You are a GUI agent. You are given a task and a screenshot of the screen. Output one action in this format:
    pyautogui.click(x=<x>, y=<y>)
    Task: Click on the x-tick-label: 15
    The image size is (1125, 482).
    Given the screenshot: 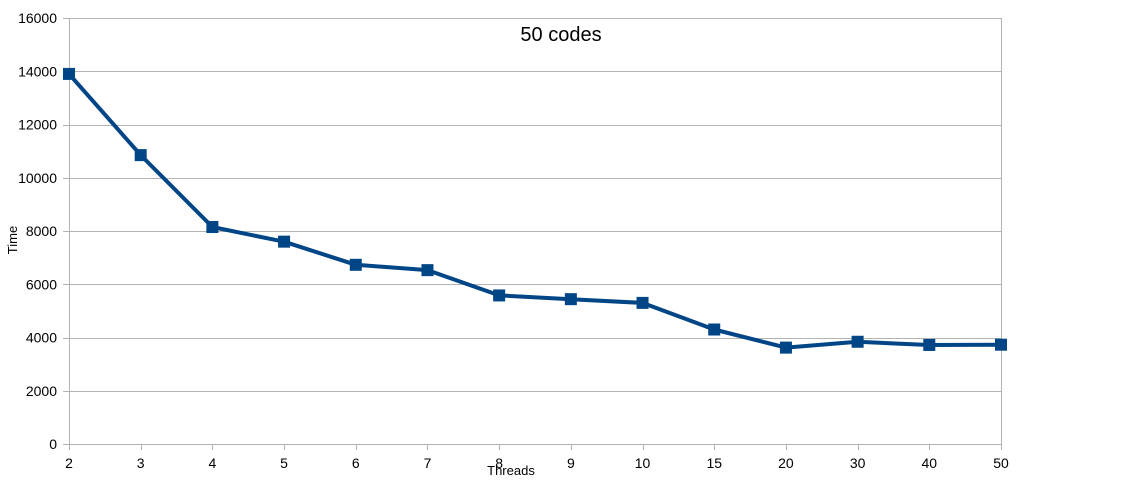 What is the action you would take?
    pyautogui.click(x=714, y=463)
    